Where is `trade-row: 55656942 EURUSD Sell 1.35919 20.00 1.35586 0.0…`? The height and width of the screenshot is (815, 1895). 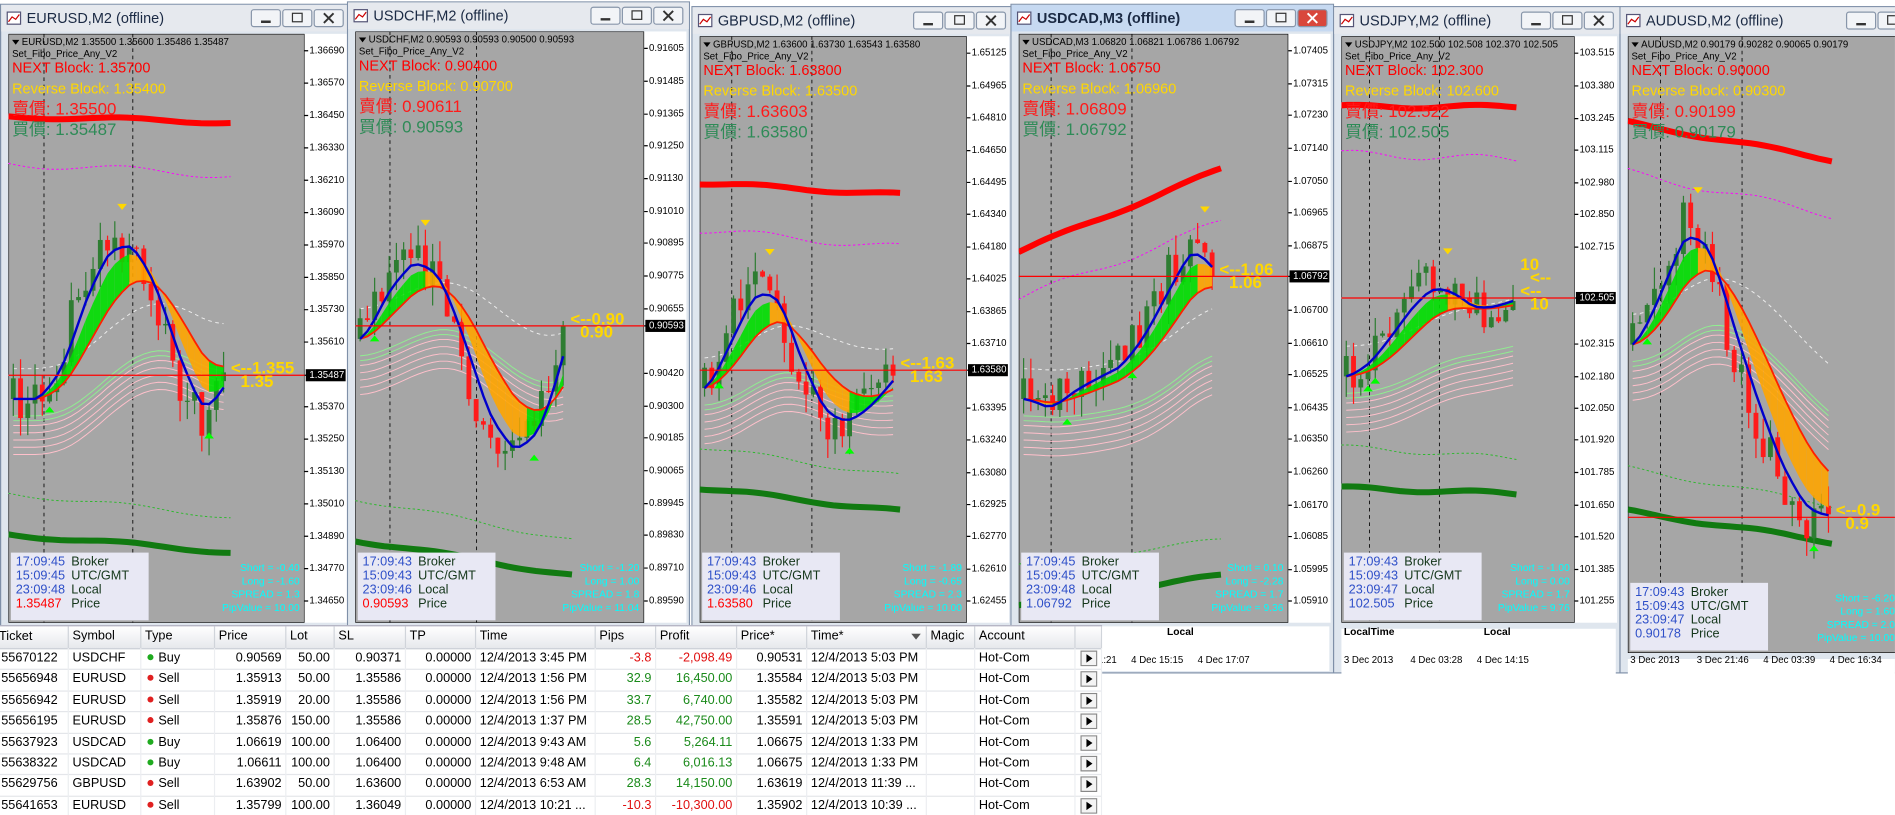
trade-row: 55656942 EURUSD Sell 1.35919 20.00 1.35586 0.0… is located at coordinates (551, 701).